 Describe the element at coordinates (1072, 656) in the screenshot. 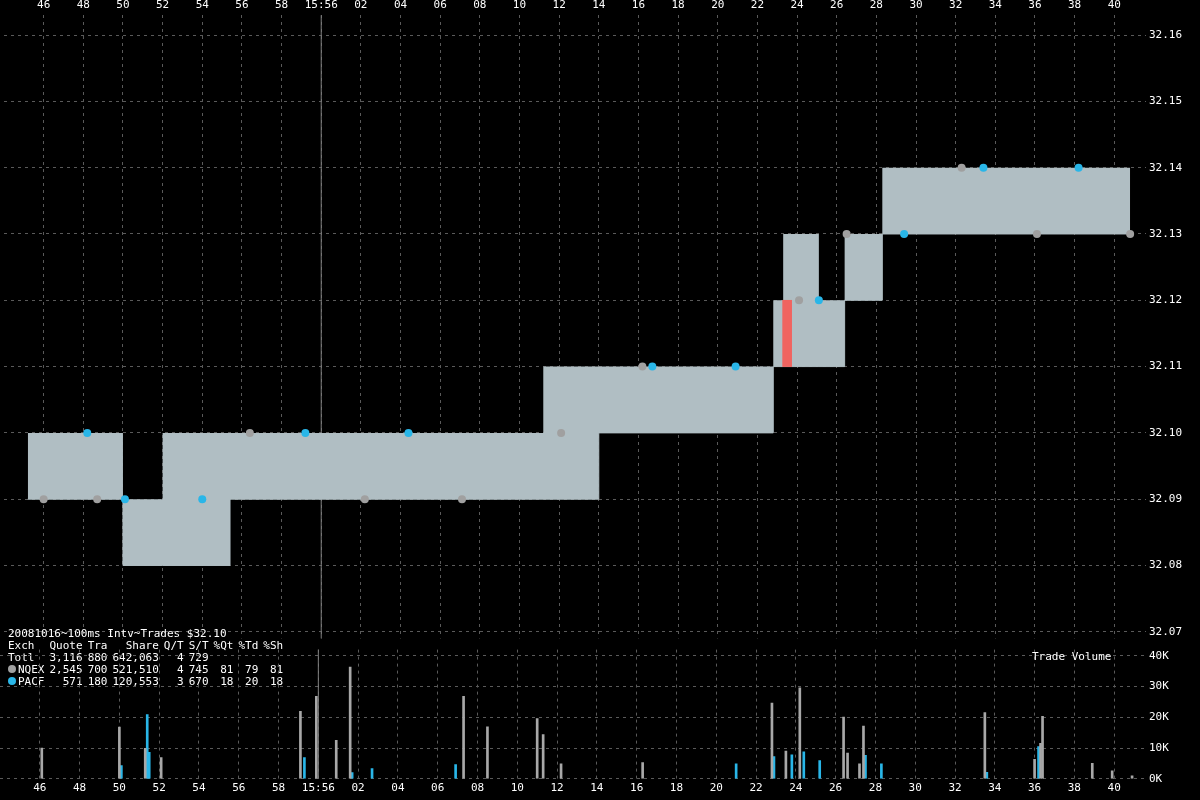

I see `annotation: Trade Volume` at that location.